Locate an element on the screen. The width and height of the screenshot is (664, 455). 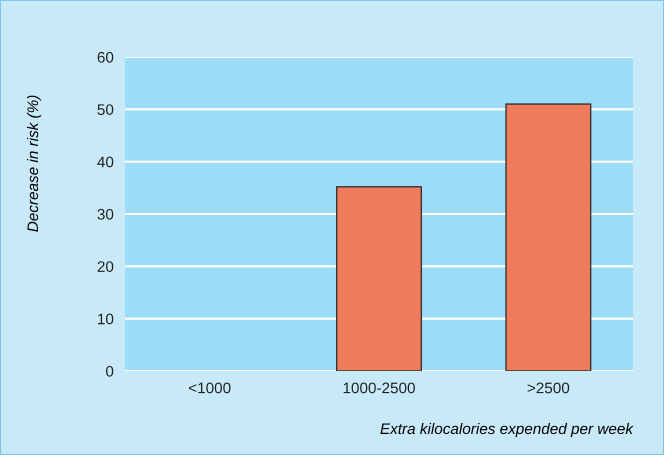
y-tick-label: 20 is located at coordinates (106, 266).